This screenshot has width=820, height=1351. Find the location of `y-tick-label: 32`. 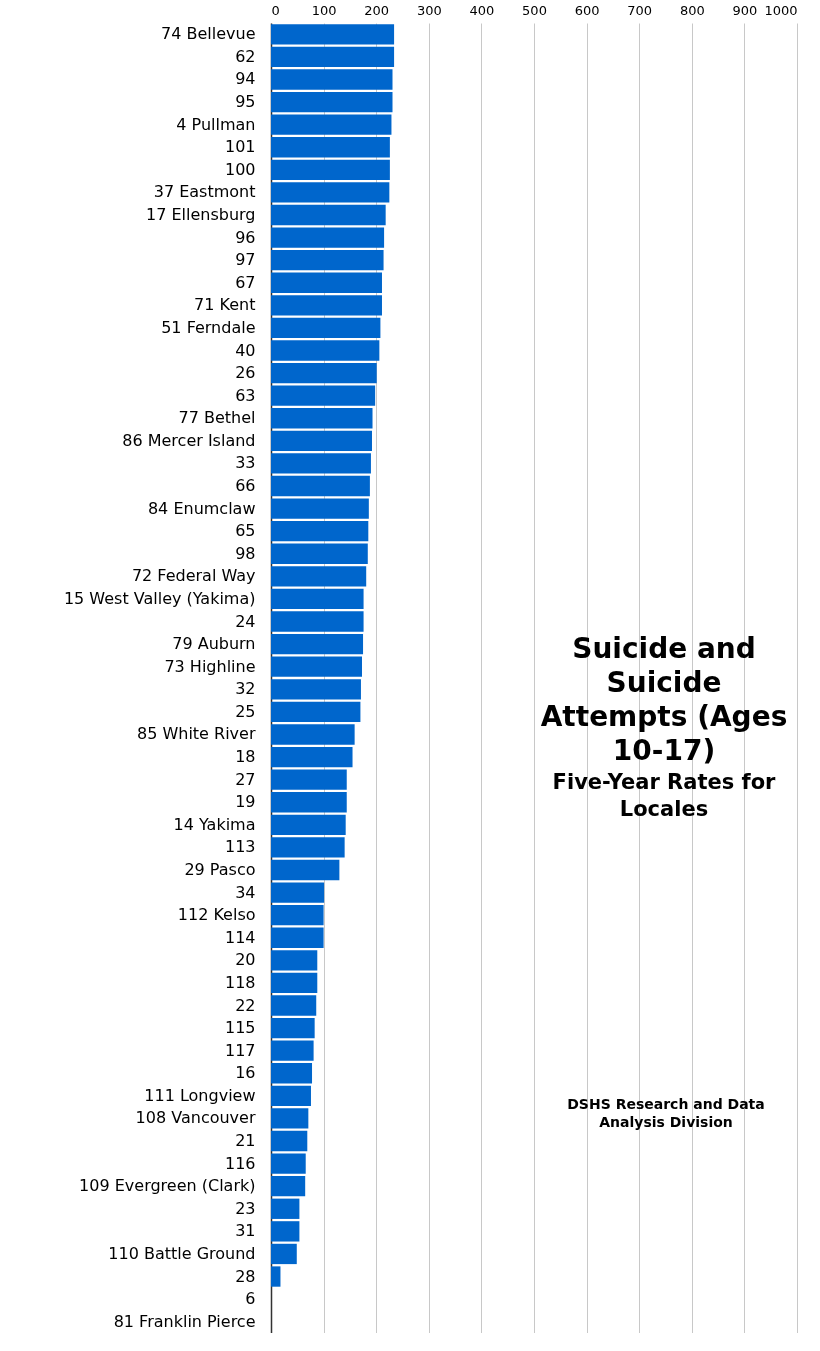

y-tick-label: 32 is located at coordinates (245, 689).